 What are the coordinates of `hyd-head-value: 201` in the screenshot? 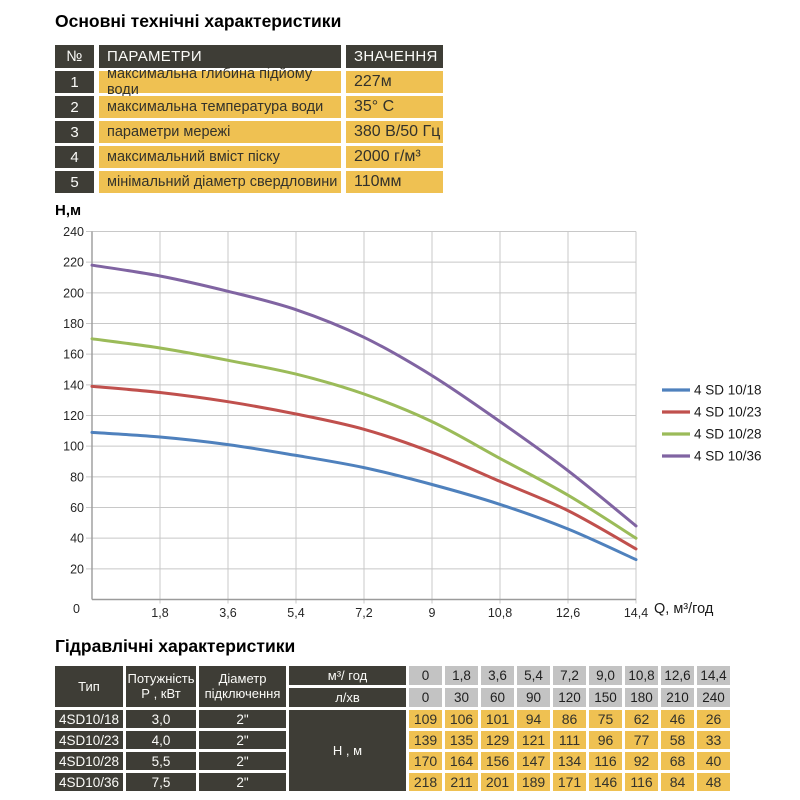 It's located at (497, 782).